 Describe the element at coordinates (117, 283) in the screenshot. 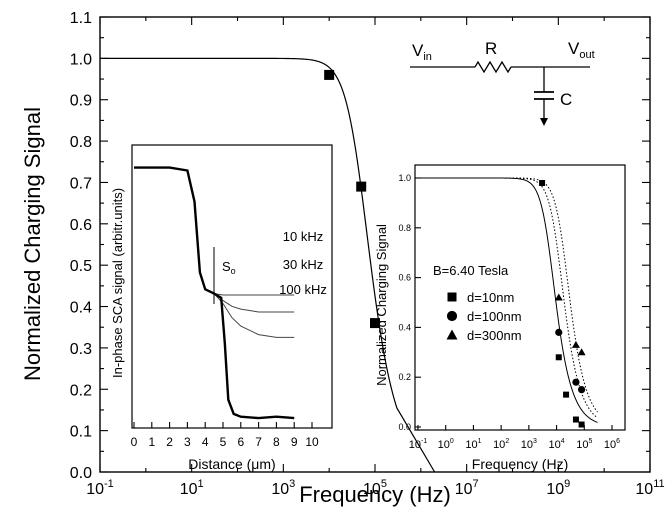

I see `inset-left-y-axis-label: In-phase SCA signal (arbitr.units)` at that location.